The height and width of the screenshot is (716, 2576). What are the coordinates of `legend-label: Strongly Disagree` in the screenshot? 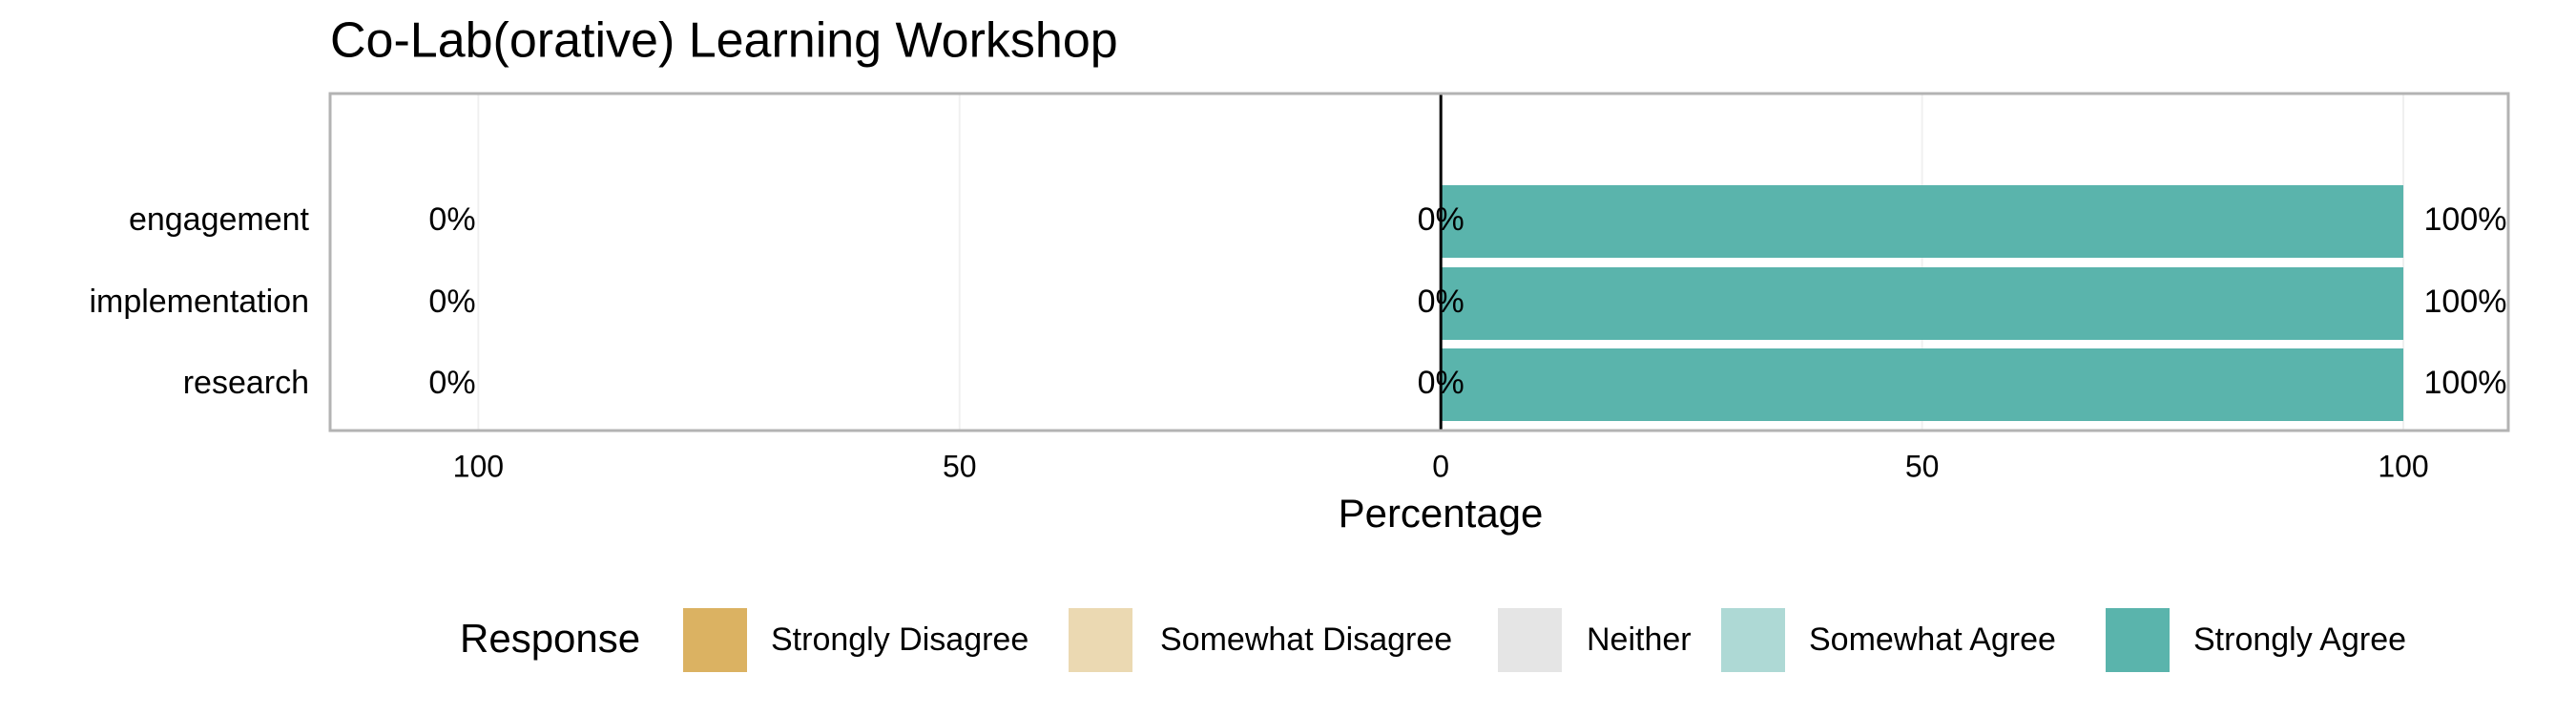 It's located at (899, 639).